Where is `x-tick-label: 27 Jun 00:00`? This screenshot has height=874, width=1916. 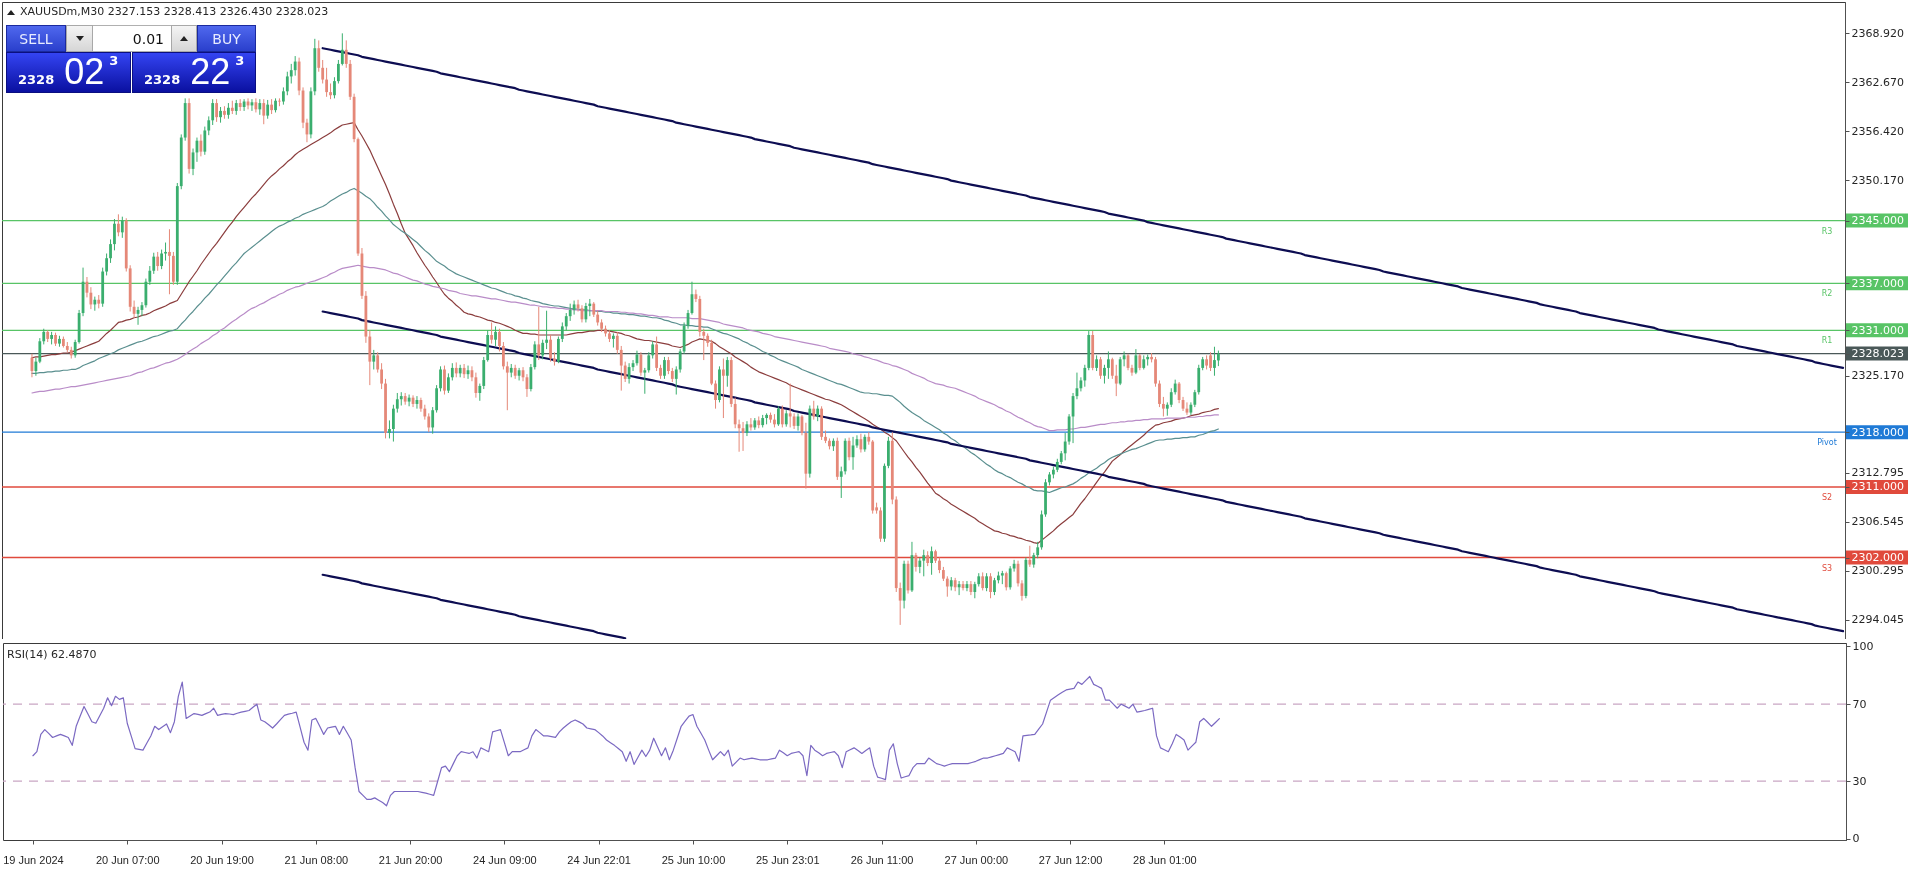
x-tick-label: 27 Jun 00:00 is located at coordinates (976, 859).